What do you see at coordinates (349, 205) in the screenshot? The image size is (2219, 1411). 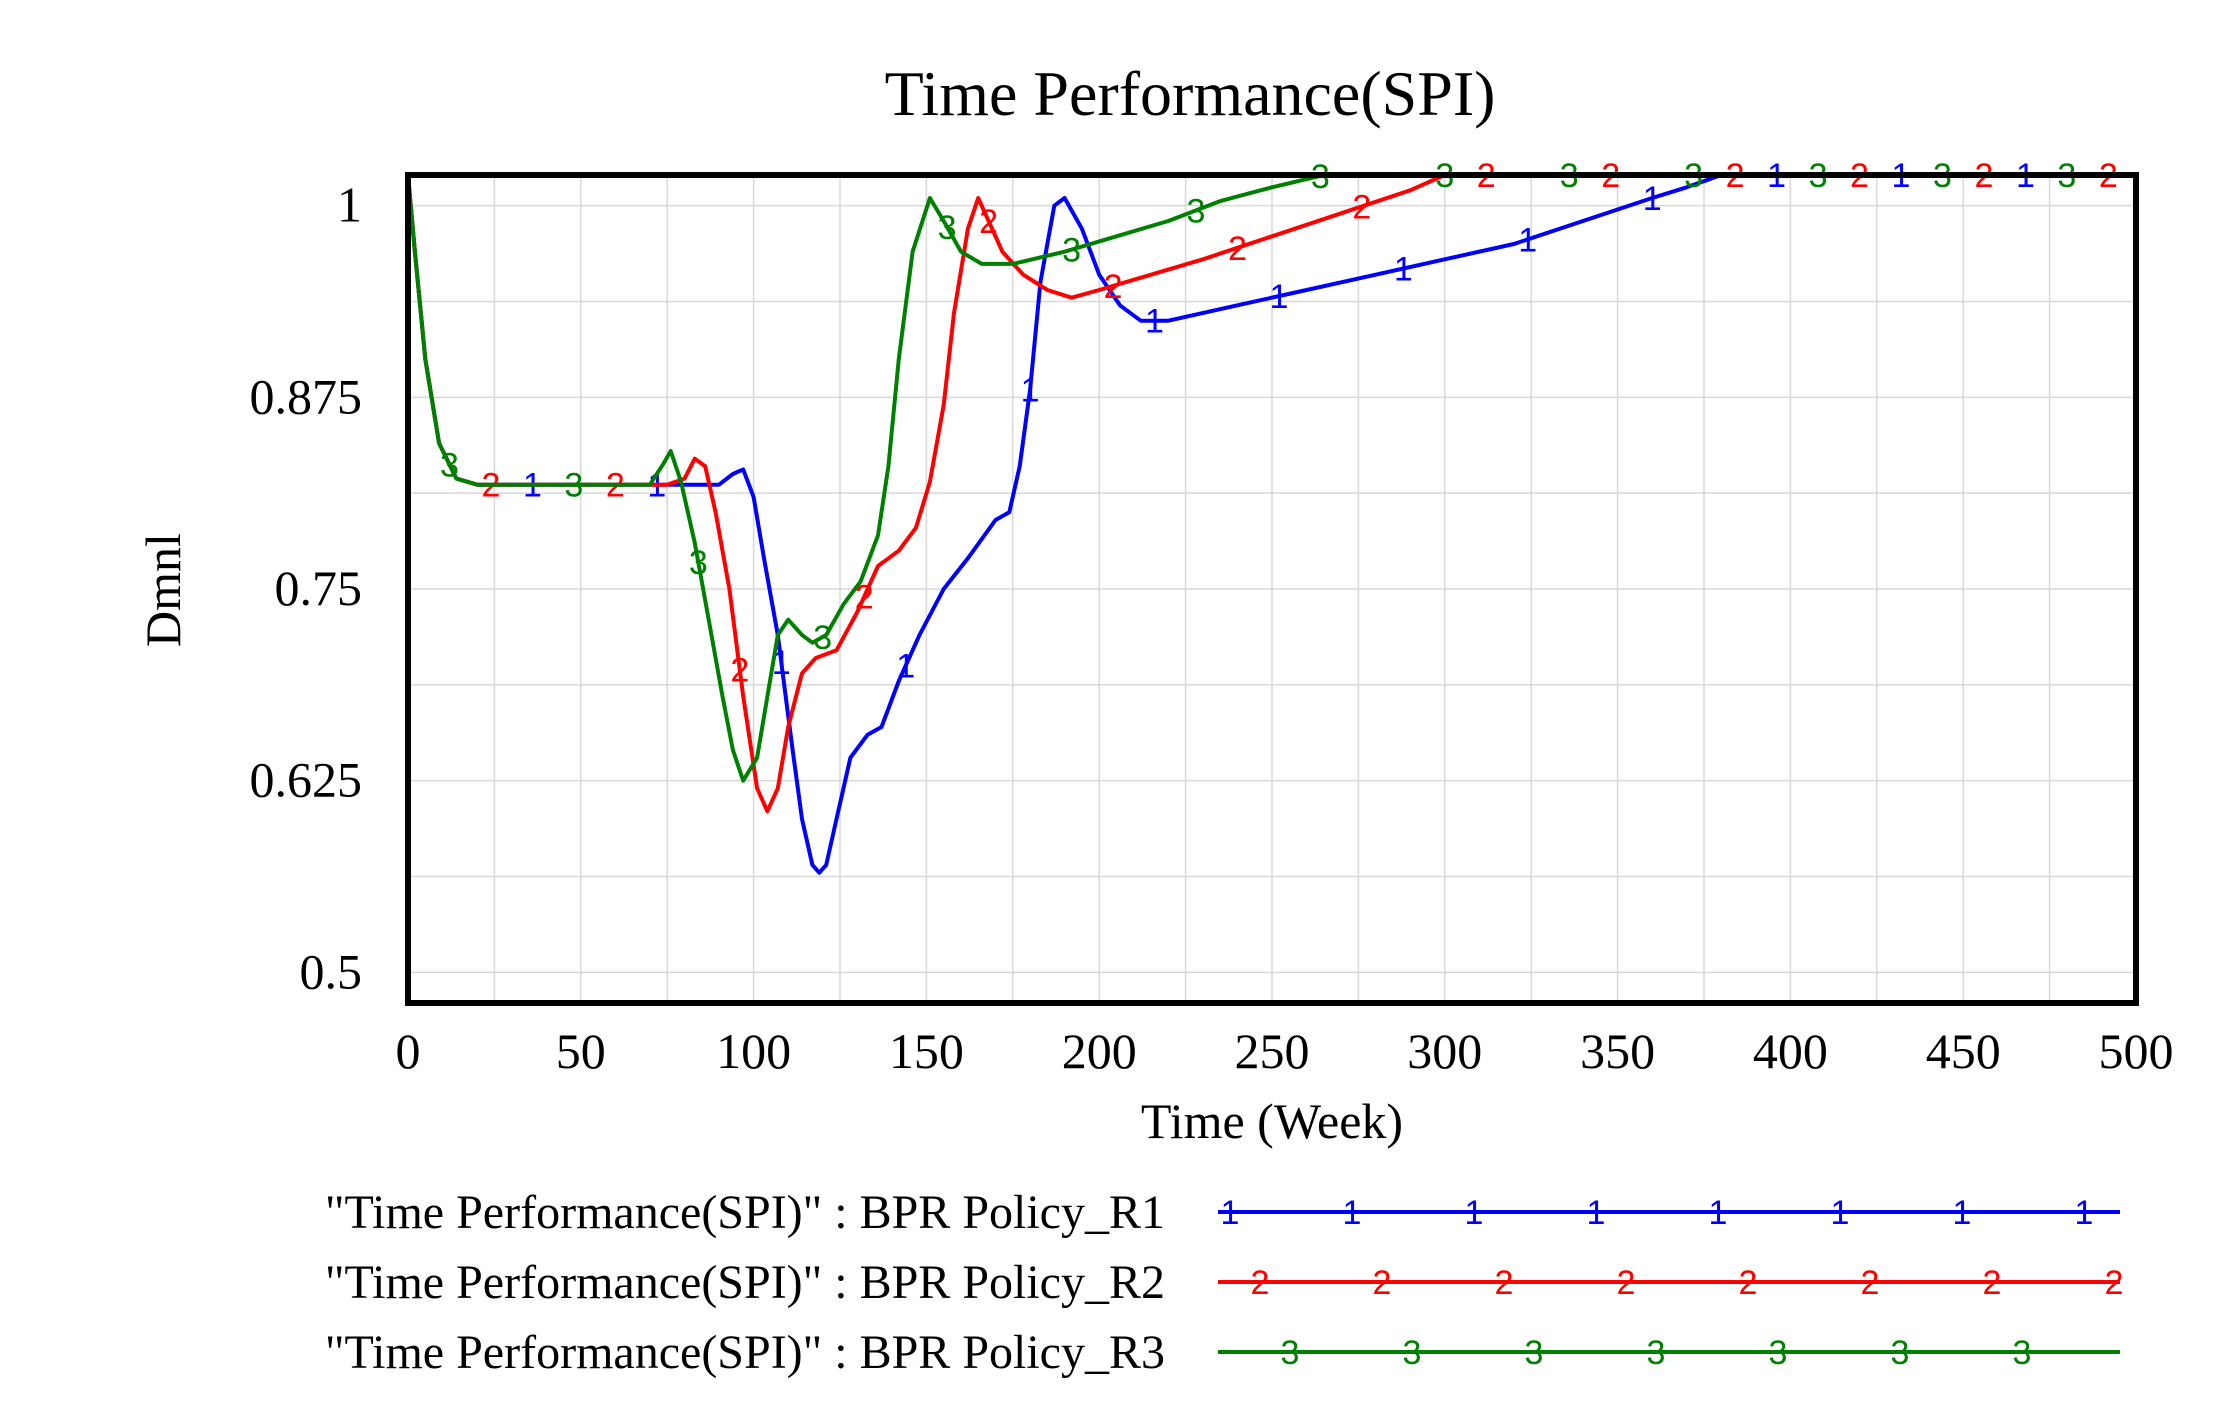 I see `y-tick-label: 1` at bounding box center [349, 205].